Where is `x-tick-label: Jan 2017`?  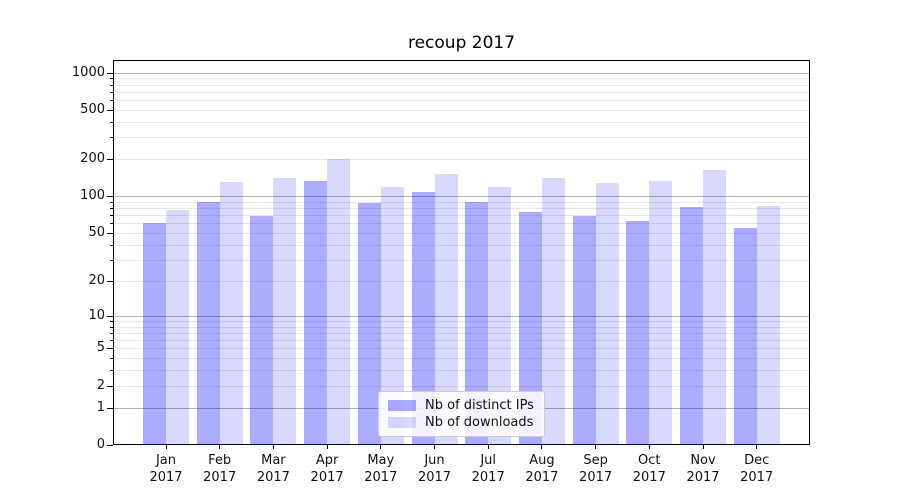 x-tick-label: Jan 2017 is located at coordinates (166, 469).